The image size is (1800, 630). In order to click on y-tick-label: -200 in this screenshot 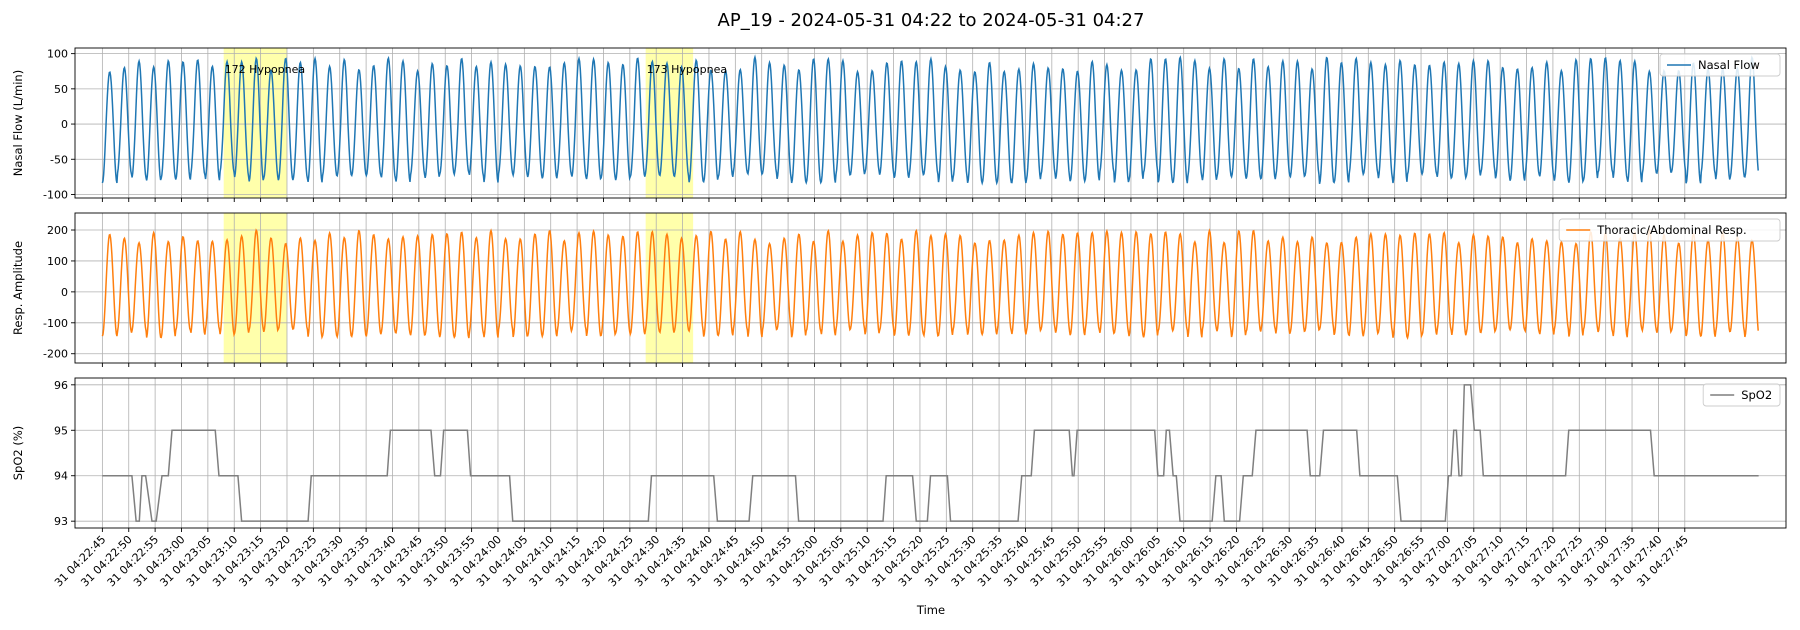, I will do `click(55, 354)`.